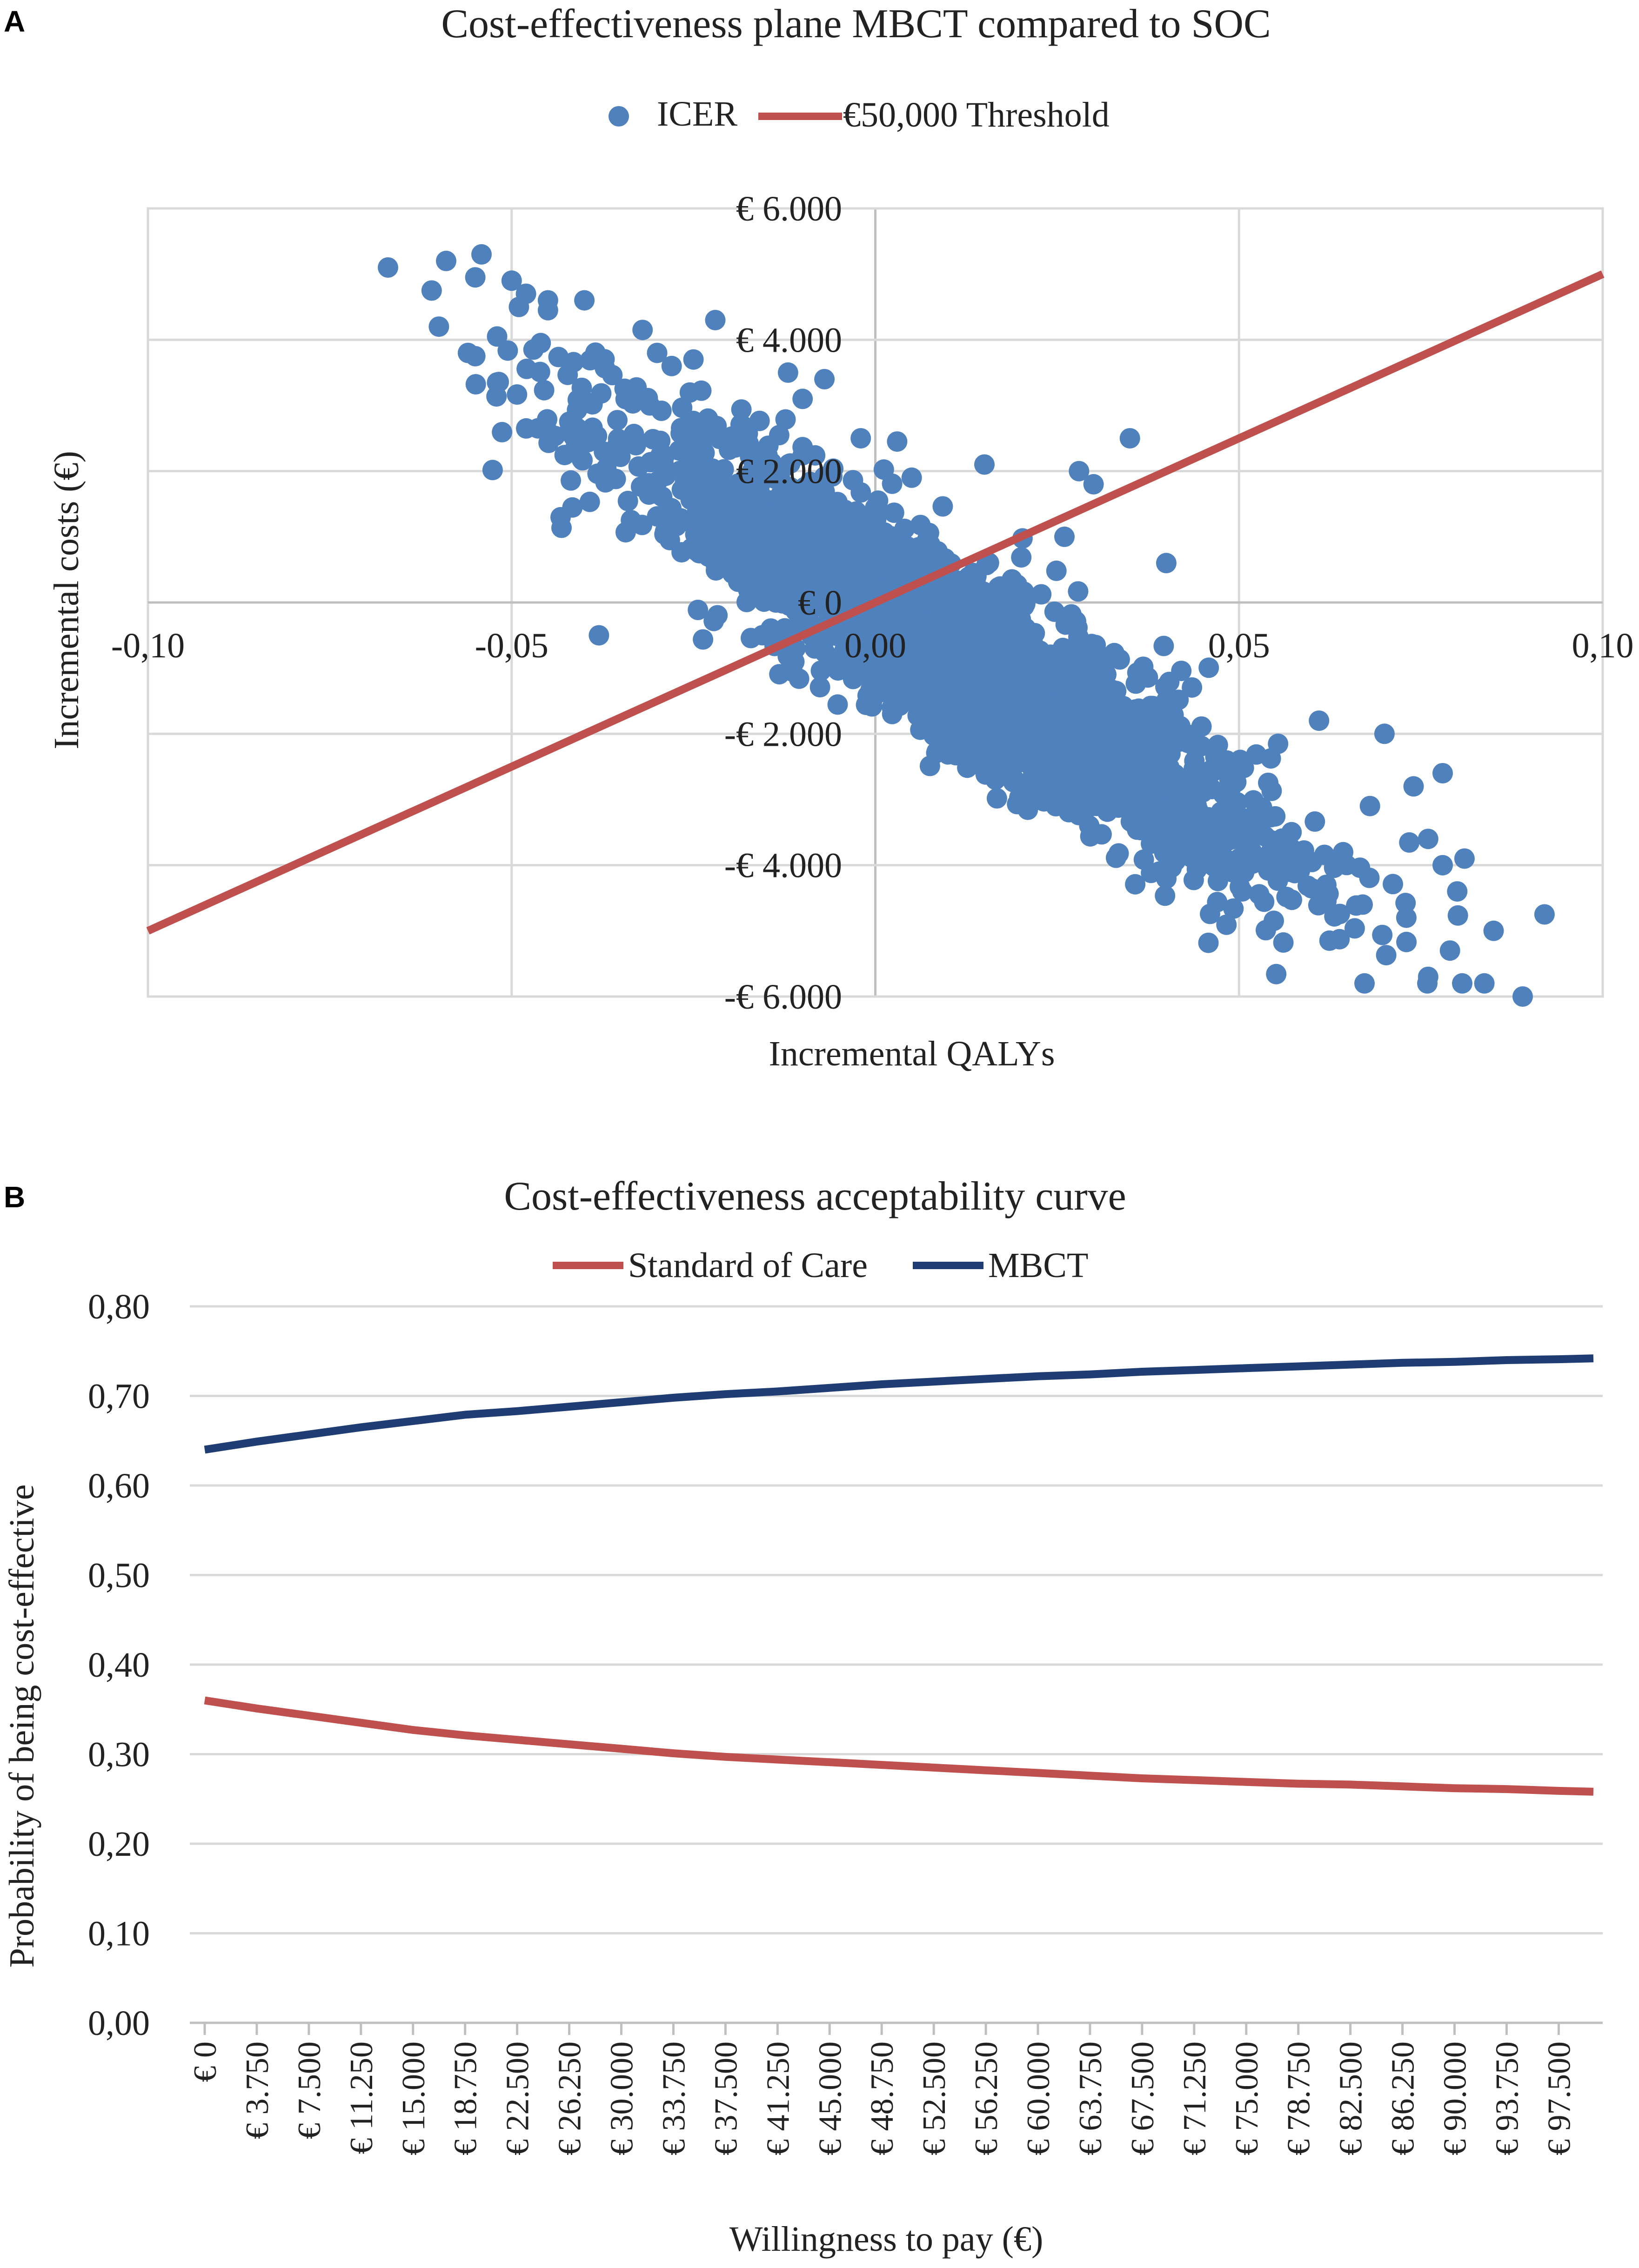  What do you see at coordinates (1403, 2098) in the screenshot?
I see `x-tick-label: € 86.250` at bounding box center [1403, 2098].